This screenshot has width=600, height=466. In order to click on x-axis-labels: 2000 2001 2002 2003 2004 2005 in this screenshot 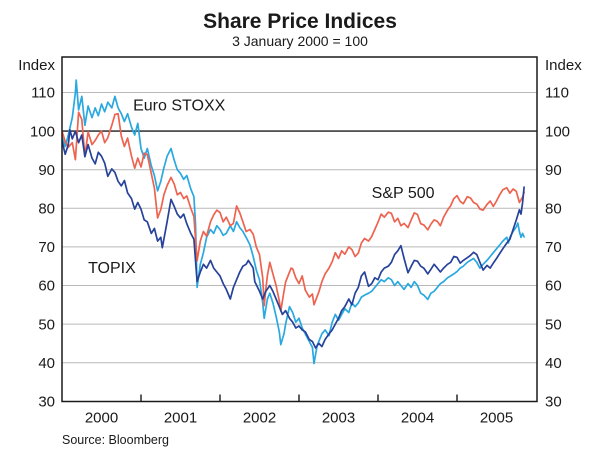, I will do `click(299, 418)`.